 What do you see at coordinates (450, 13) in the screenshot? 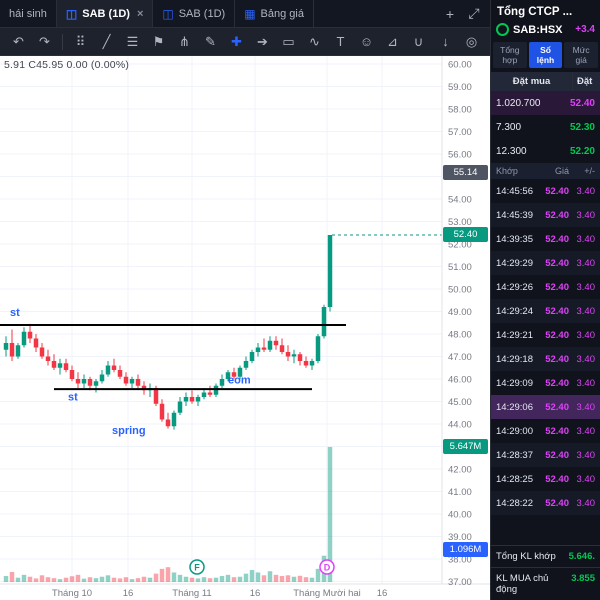
I see `add-tab-icon: +` at bounding box center [450, 13].